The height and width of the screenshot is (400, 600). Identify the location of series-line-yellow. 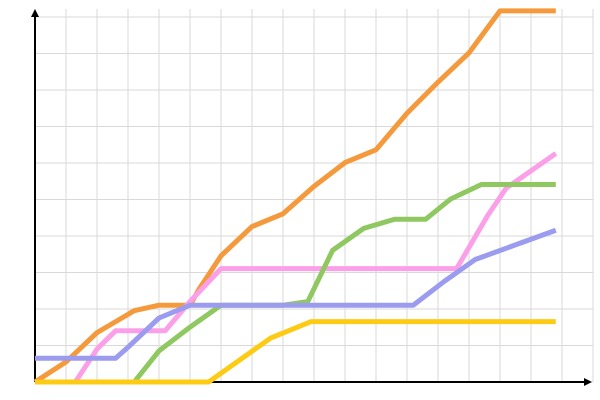
(295, 352).